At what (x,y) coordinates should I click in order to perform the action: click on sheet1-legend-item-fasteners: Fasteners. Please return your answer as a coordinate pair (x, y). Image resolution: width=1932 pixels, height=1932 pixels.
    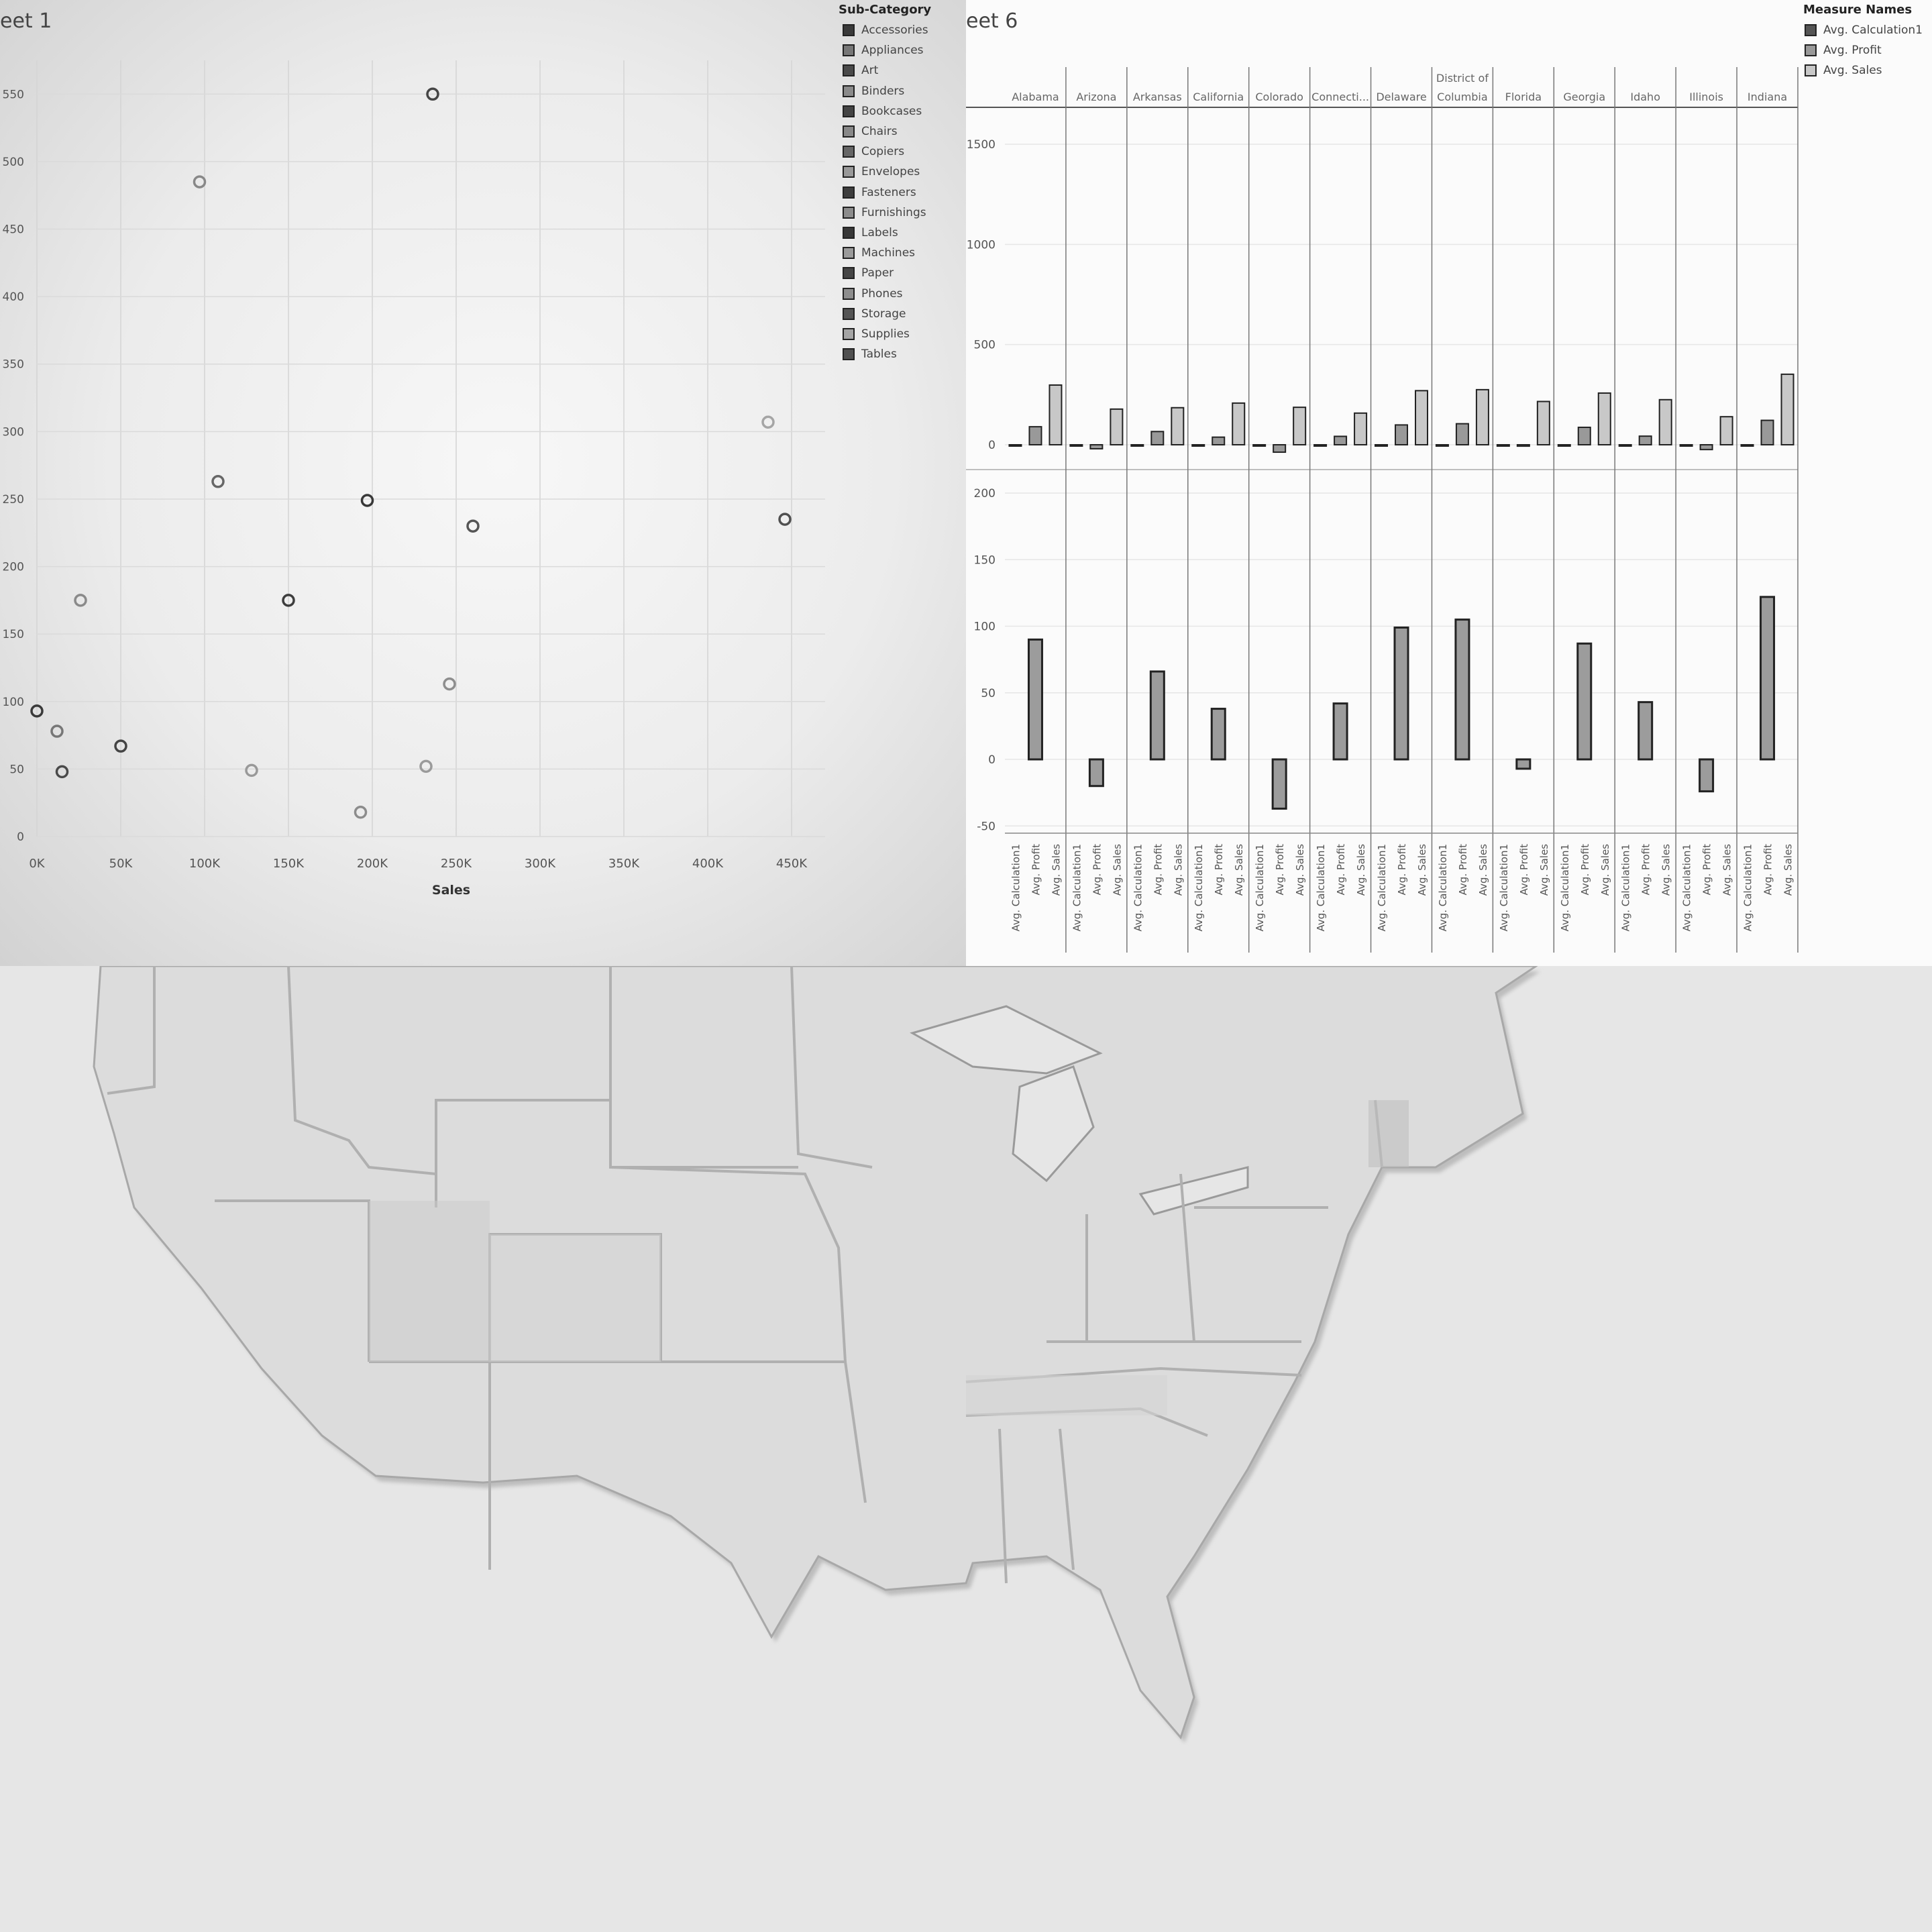
    Looking at the image, I should click on (879, 192).